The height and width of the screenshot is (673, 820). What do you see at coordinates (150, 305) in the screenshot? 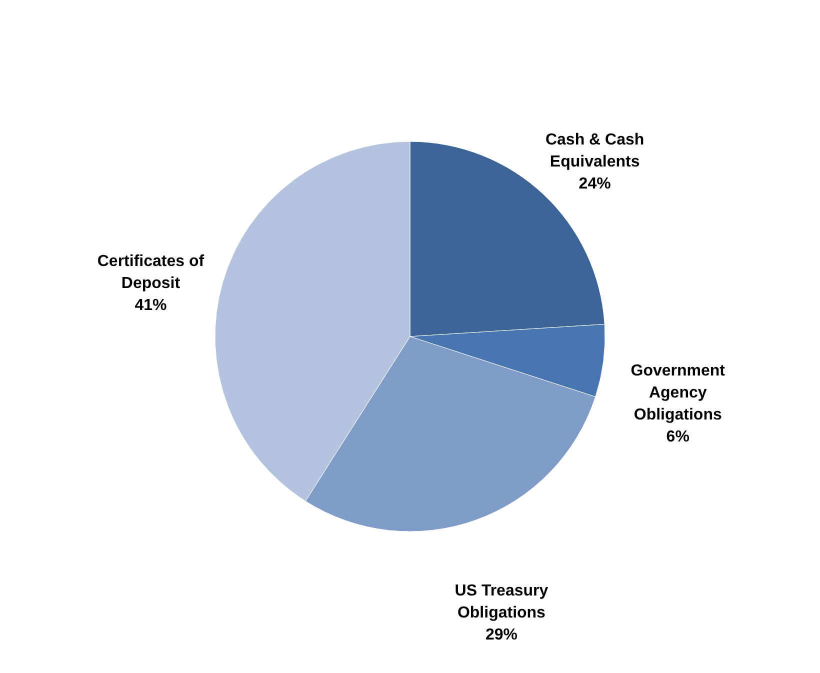
I see `data-label: 41%` at bounding box center [150, 305].